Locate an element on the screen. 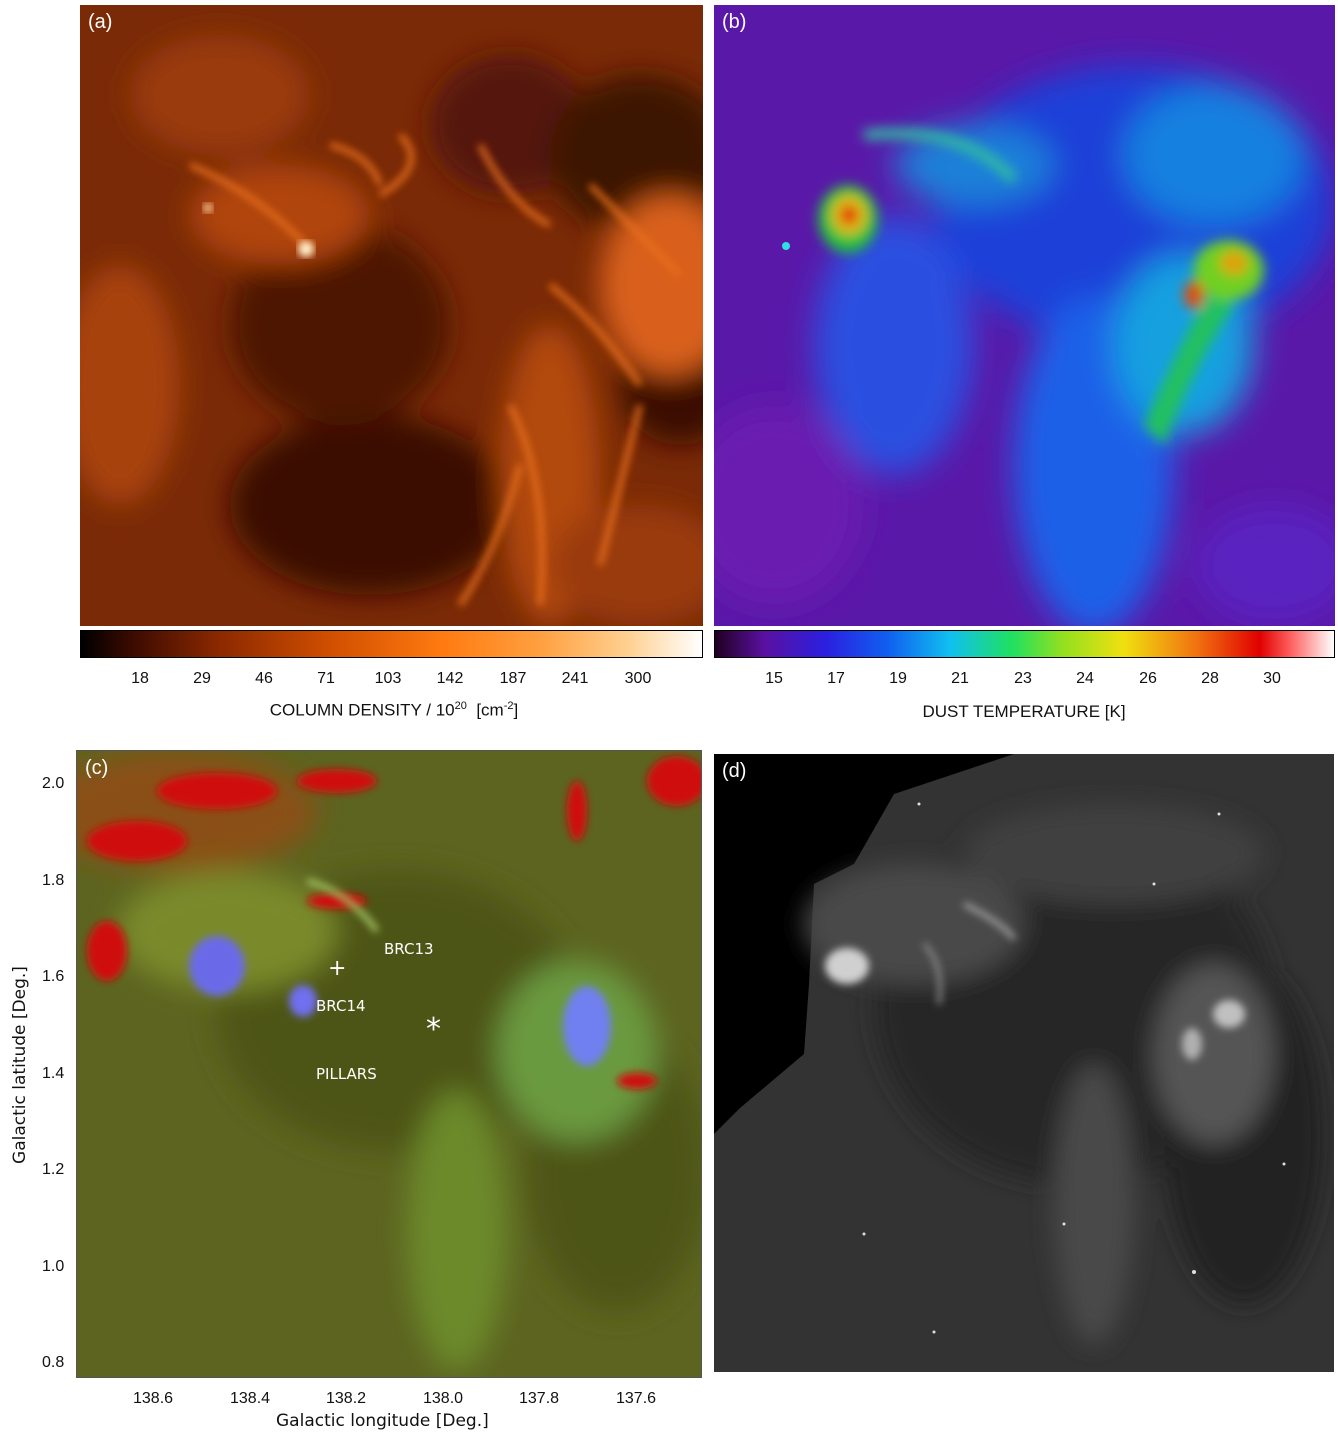  dust-temperature-colorbar is located at coordinates (1024, 644).